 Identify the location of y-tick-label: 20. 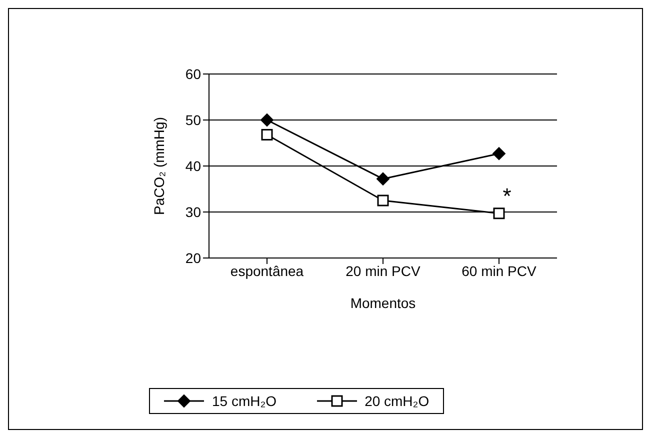
(193, 258).